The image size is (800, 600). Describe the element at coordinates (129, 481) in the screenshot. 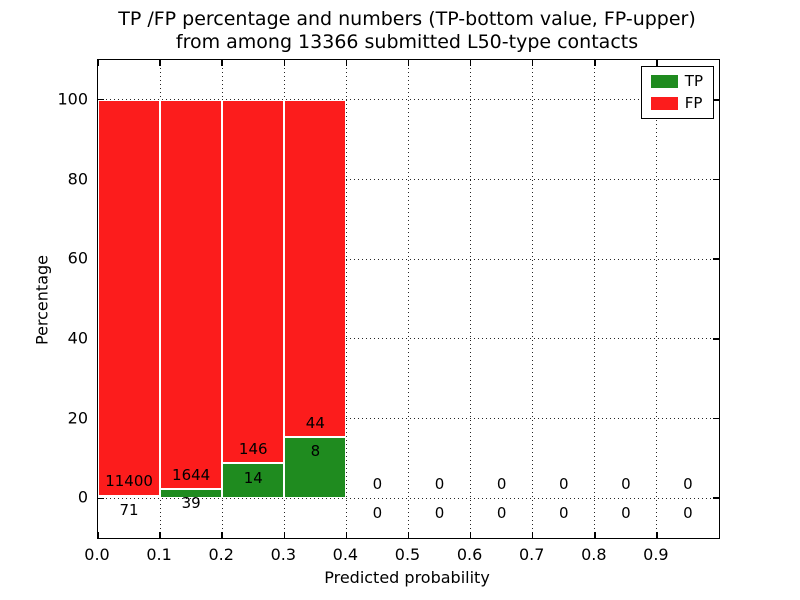

I see `fp-count-label: 11400` at that location.